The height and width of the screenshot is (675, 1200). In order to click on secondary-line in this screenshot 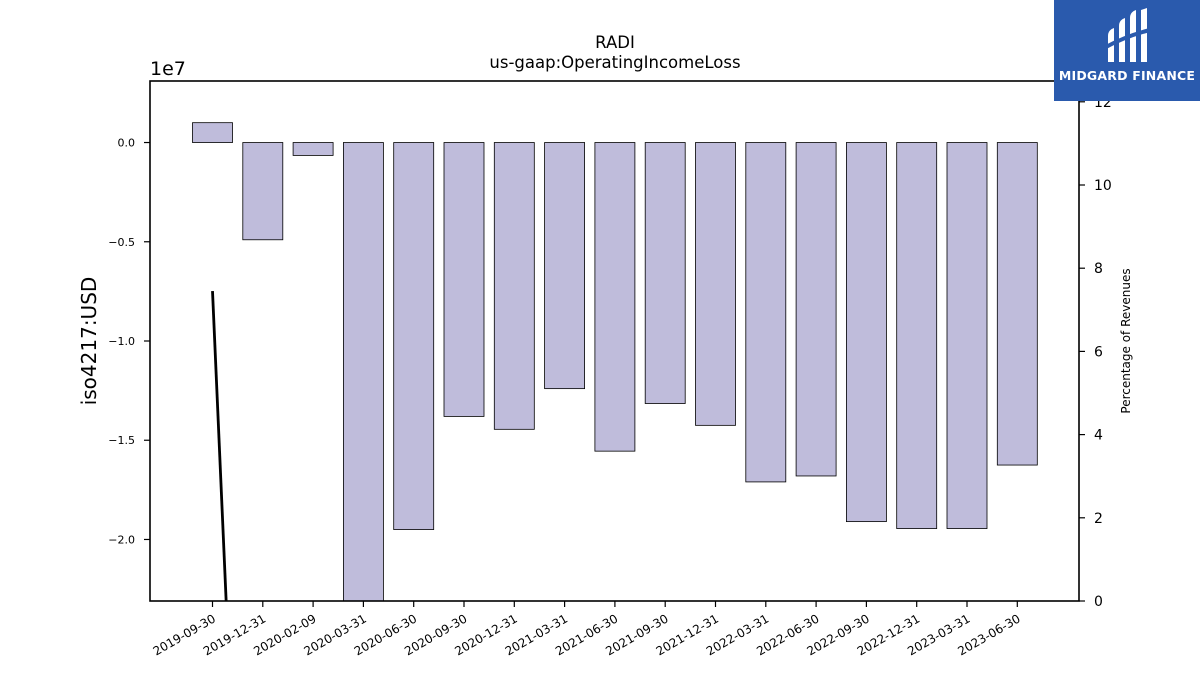, I will do `click(219, 446)`.